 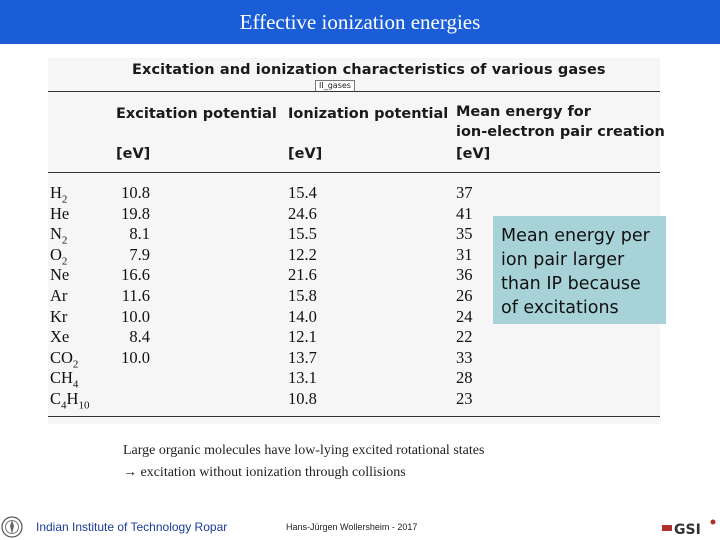 What do you see at coordinates (56, 254) in the screenshot?
I see `gas-symbol: O` at bounding box center [56, 254].